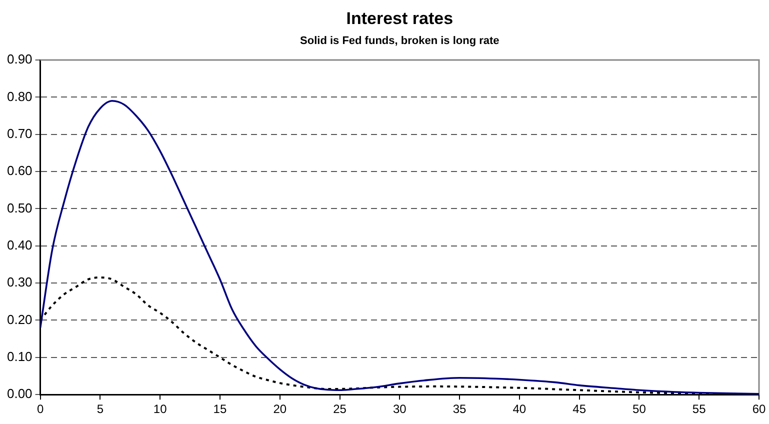 The height and width of the screenshot is (424, 769). I want to click on y-tick-label: 0.90, so click(19, 59).